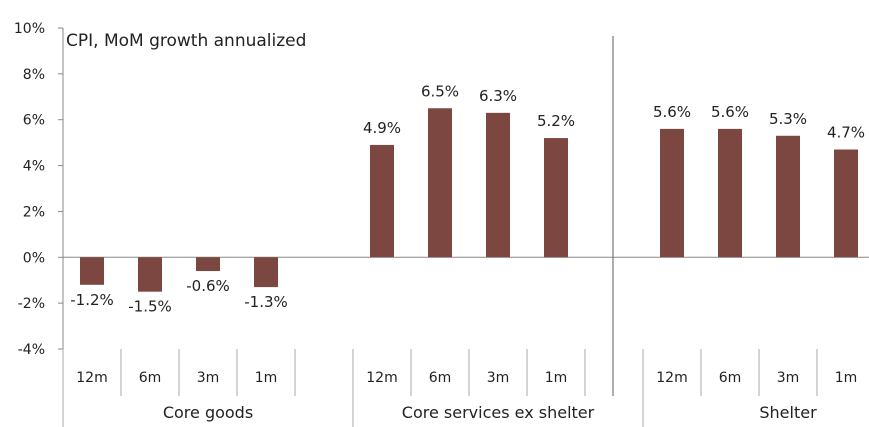 Image resolution: width=869 pixels, height=427 pixels. I want to click on data-label: -0.6%, so click(208, 286).